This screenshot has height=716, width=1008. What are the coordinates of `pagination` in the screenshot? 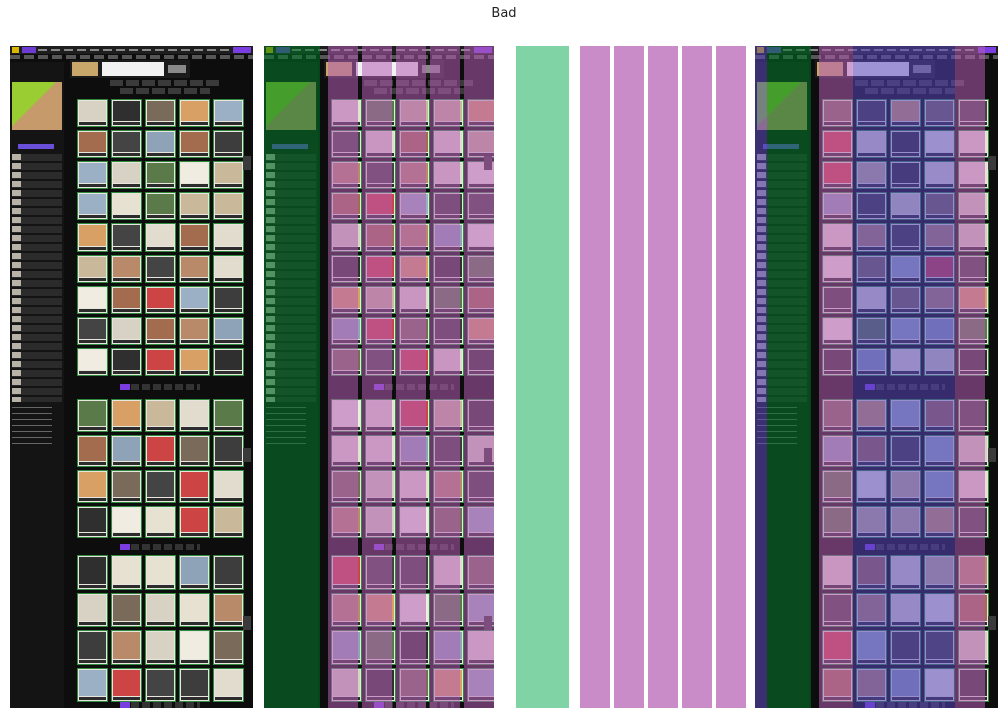 It's located at (160, 547).